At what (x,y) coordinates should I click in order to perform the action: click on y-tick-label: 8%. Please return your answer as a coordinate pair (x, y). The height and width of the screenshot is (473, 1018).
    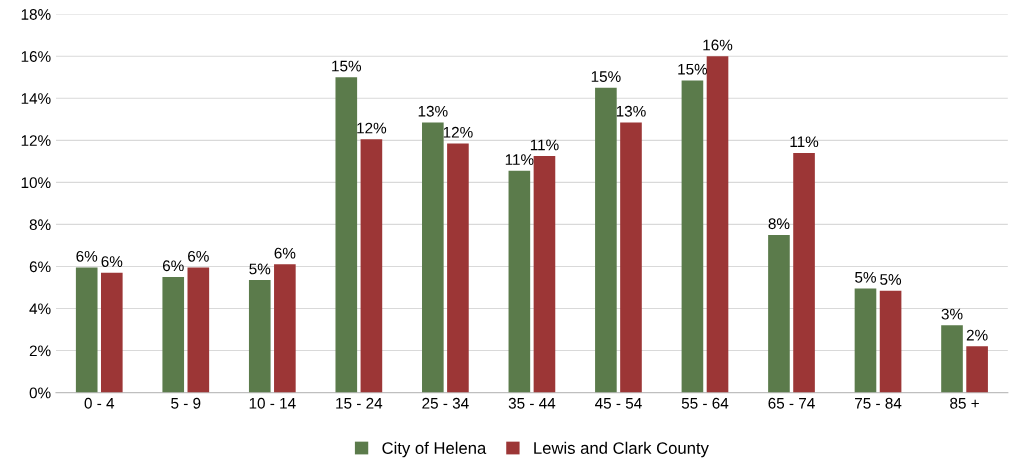
    Looking at the image, I should click on (40, 225).